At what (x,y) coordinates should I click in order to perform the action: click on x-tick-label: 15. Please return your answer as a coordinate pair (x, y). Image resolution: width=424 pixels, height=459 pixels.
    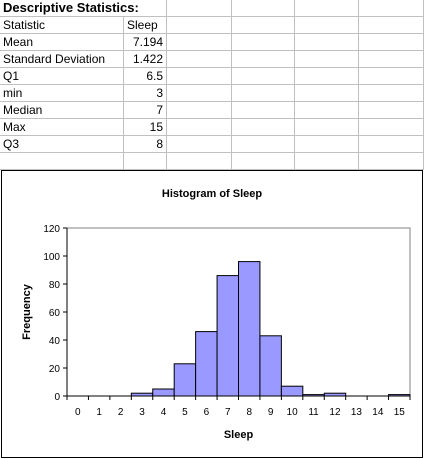
    Looking at the image, I should click on (400, 412).